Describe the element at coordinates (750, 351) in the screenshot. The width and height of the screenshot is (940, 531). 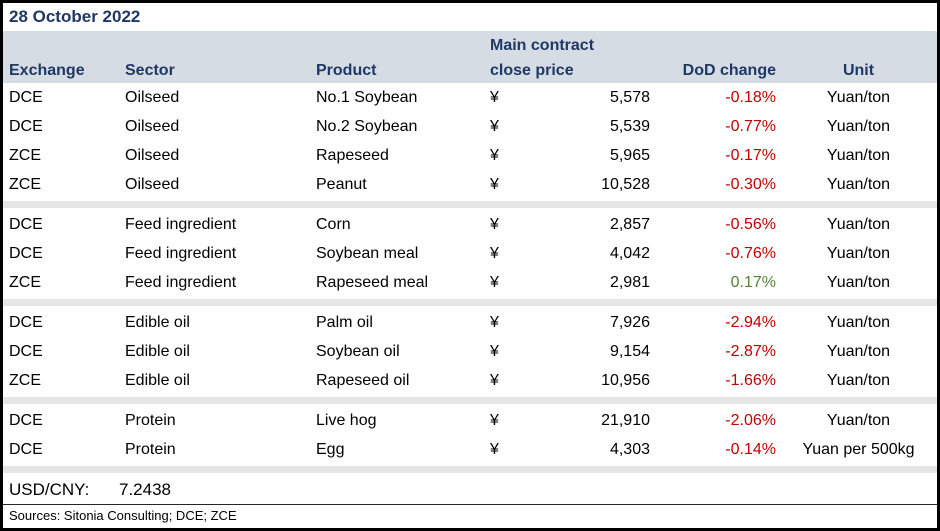
I see `dod-change-cell: -2.87%` at that location.